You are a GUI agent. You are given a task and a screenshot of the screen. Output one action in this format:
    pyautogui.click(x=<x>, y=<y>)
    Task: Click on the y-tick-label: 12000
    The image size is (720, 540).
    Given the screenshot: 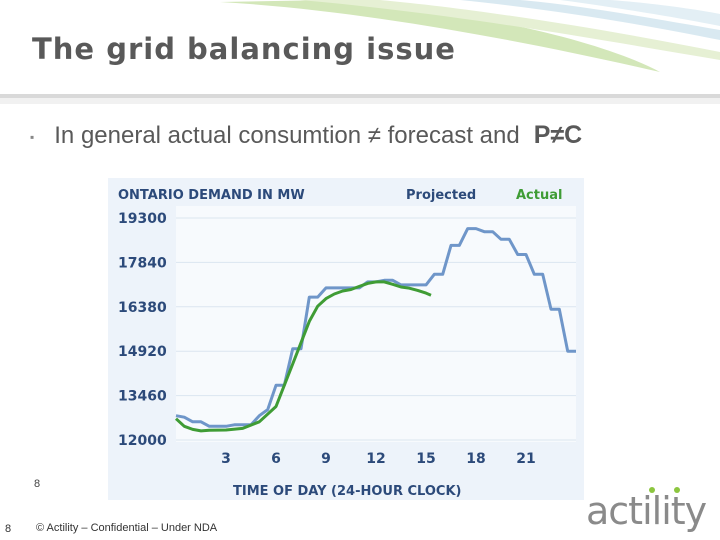 What is the action you would take?
    pyautogui.click(x=142, y=441)
    